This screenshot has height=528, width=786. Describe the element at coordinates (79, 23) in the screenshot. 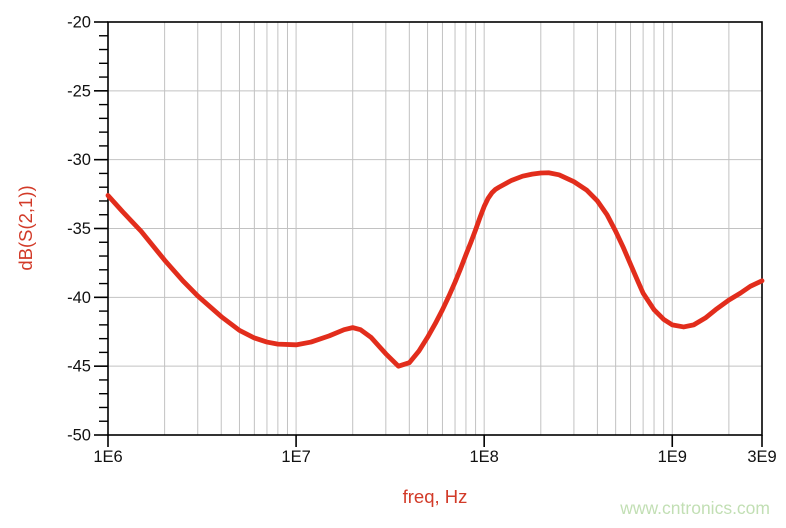

I see `y-tick-label: -20` at that location.